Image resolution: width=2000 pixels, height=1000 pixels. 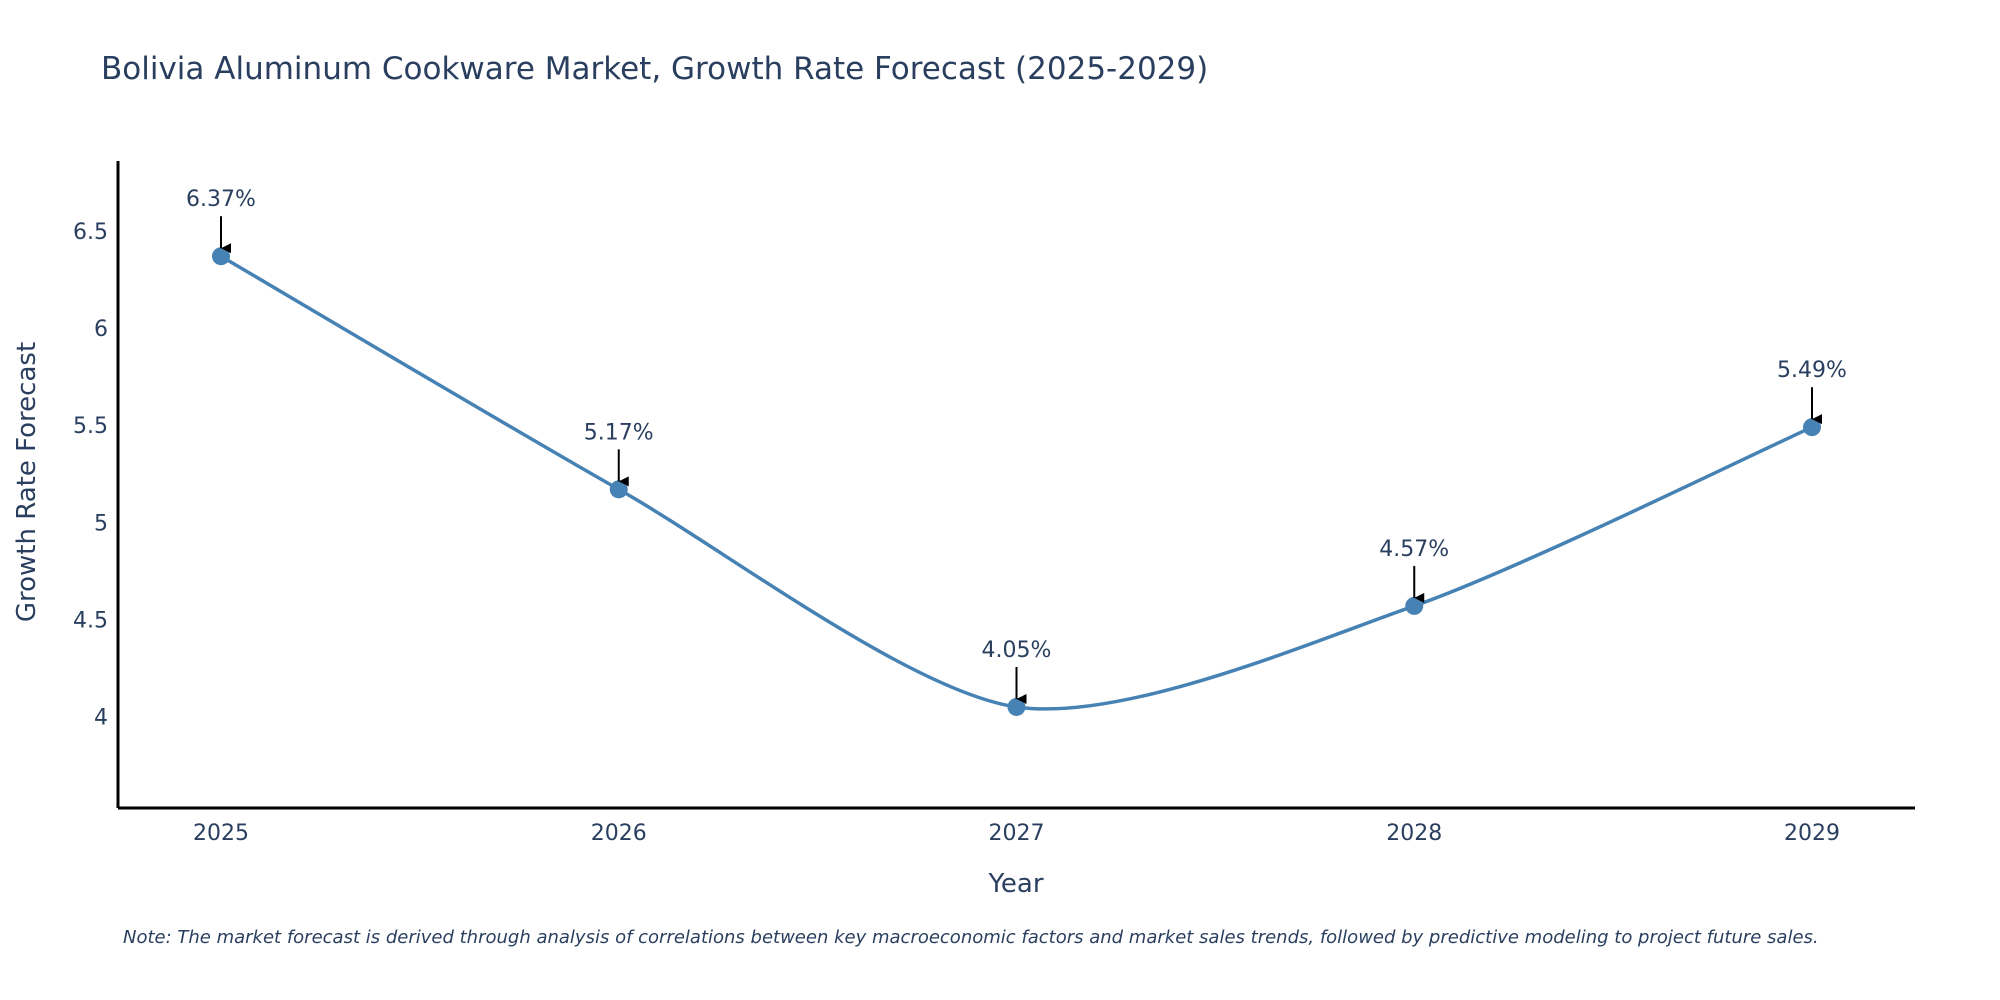 I want to click on x-tick-label: 2027, so click(x=1017, y=833).